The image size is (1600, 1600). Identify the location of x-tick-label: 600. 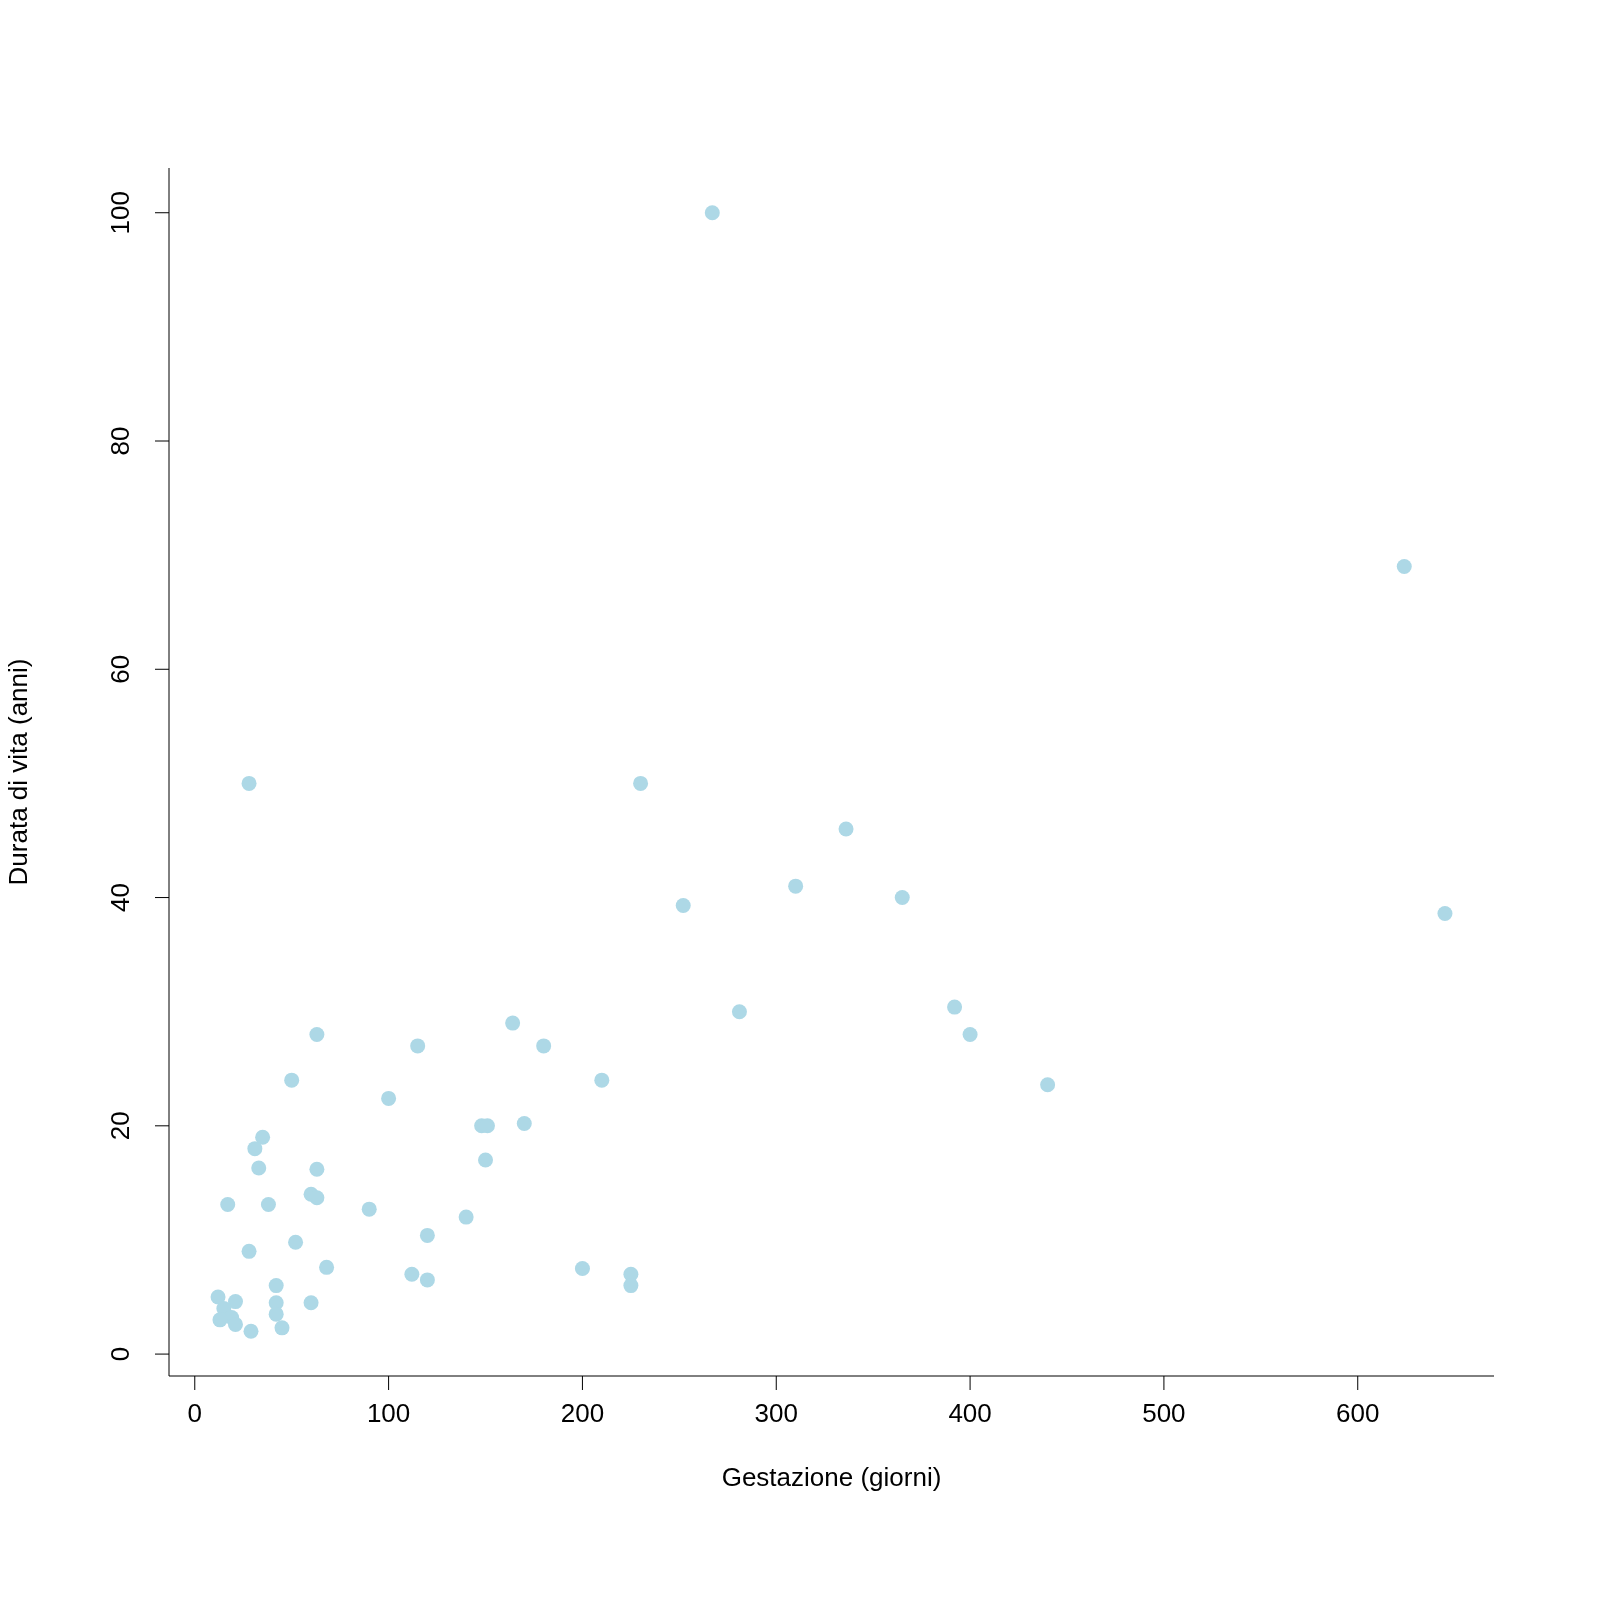
(1358, 1413).